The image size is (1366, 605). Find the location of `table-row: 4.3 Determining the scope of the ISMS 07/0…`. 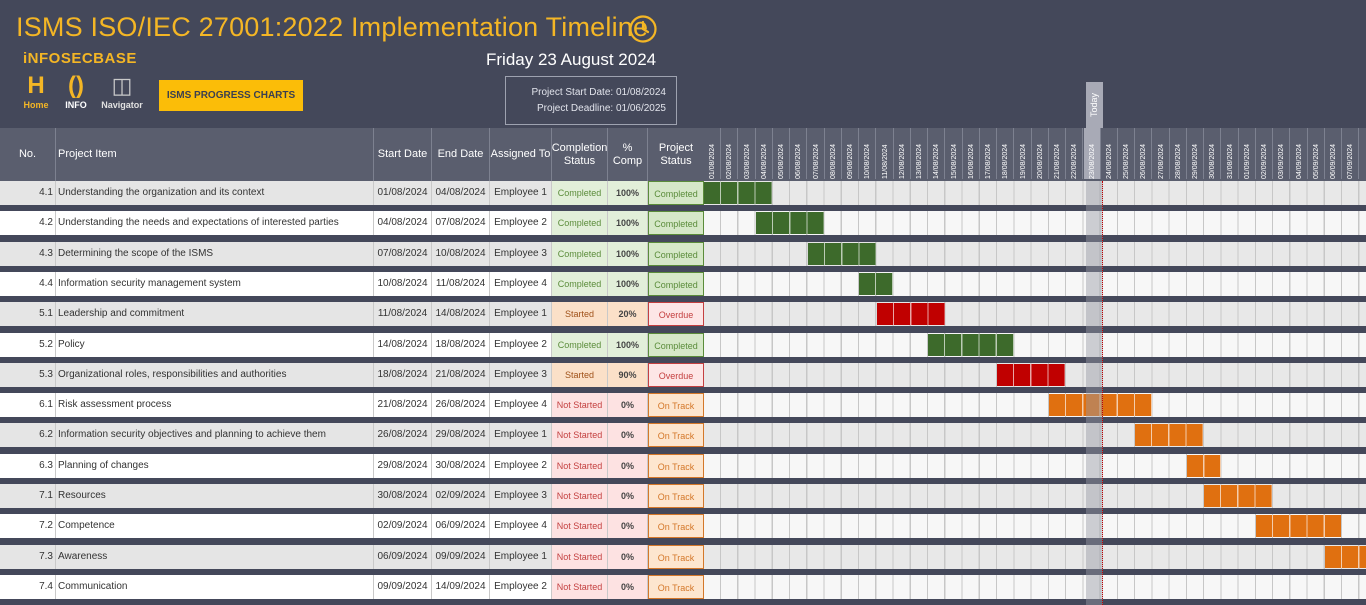

table-row: 4.3 Determining the scope of the ISMS 07/0… is located at coordinates (352, 253).